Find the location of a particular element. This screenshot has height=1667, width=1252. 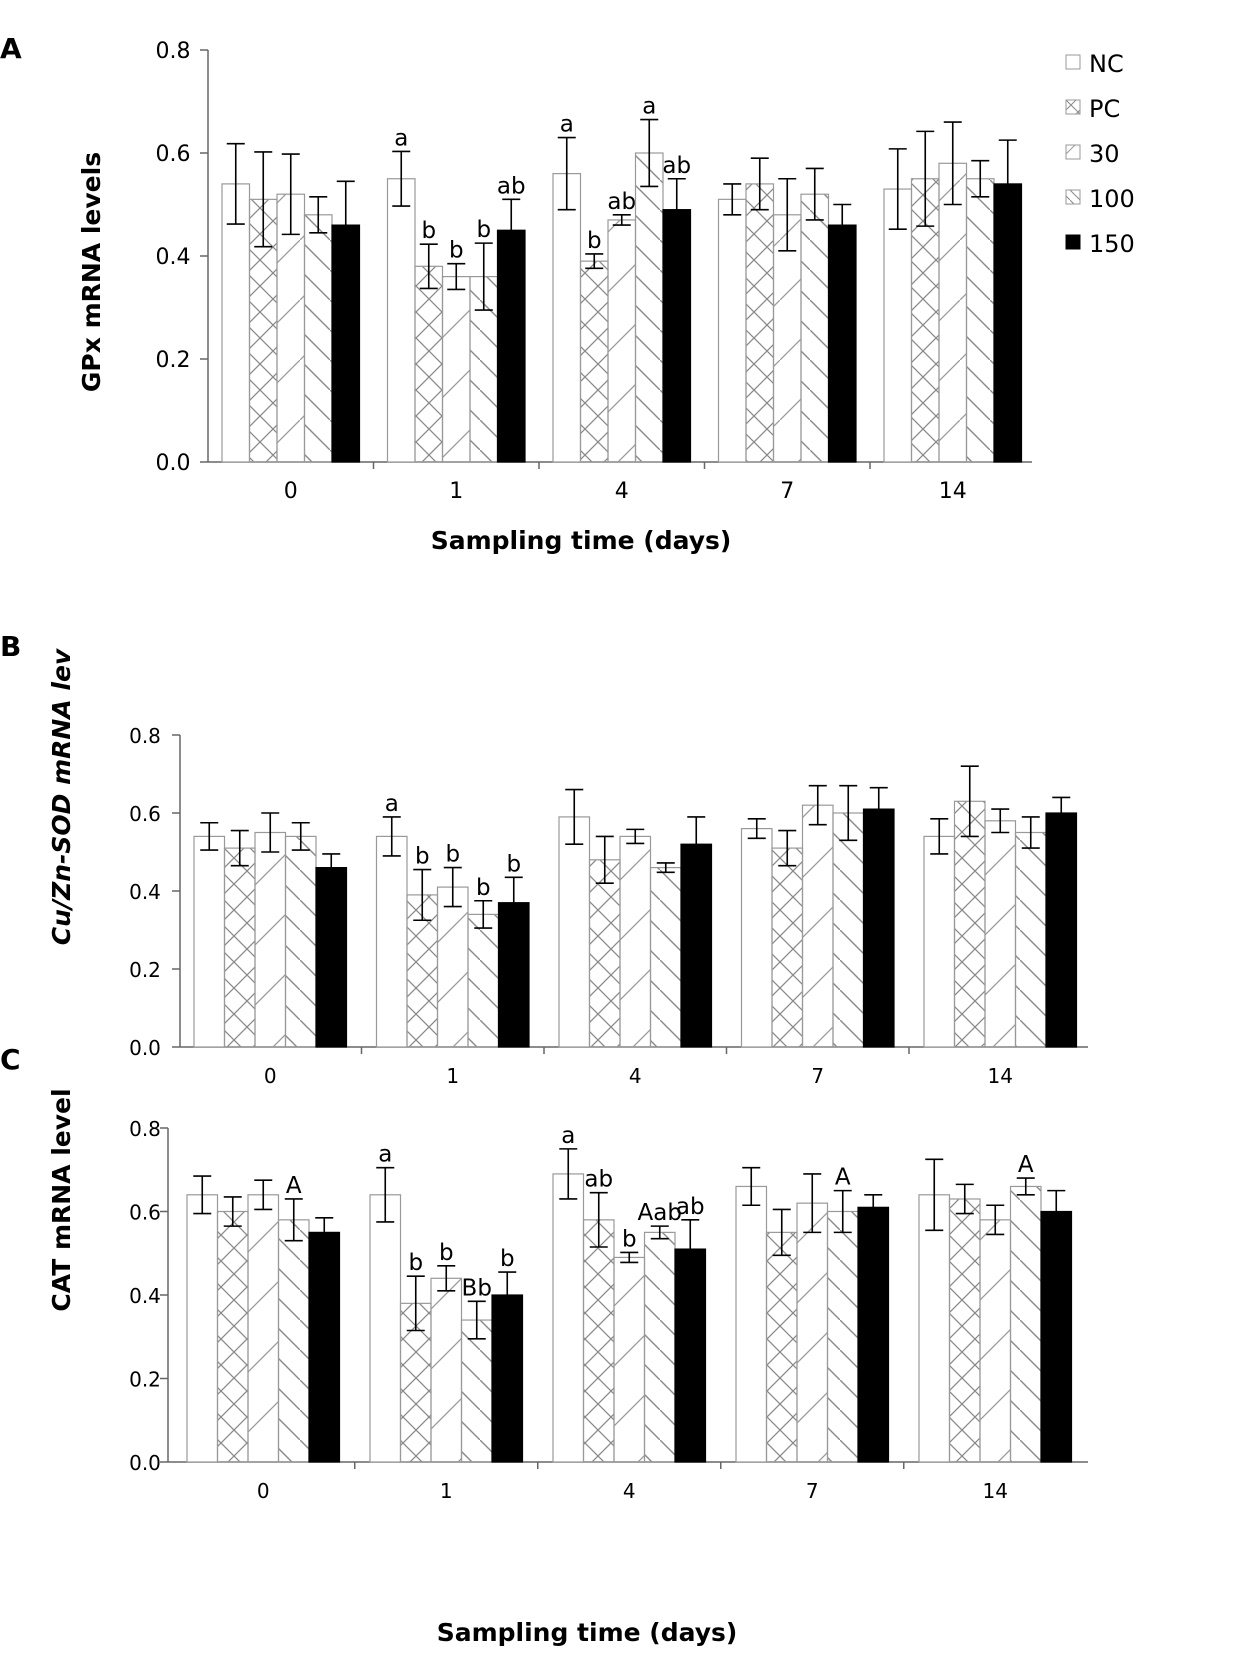

y-tick-label: 0.2 is located at coordinates (173, 360).